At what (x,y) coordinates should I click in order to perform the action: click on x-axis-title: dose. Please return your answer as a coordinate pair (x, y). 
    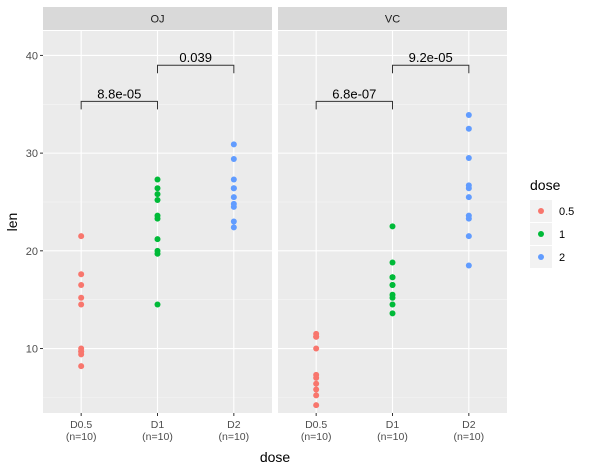
    Looking at the image, I should click on (275, 457).